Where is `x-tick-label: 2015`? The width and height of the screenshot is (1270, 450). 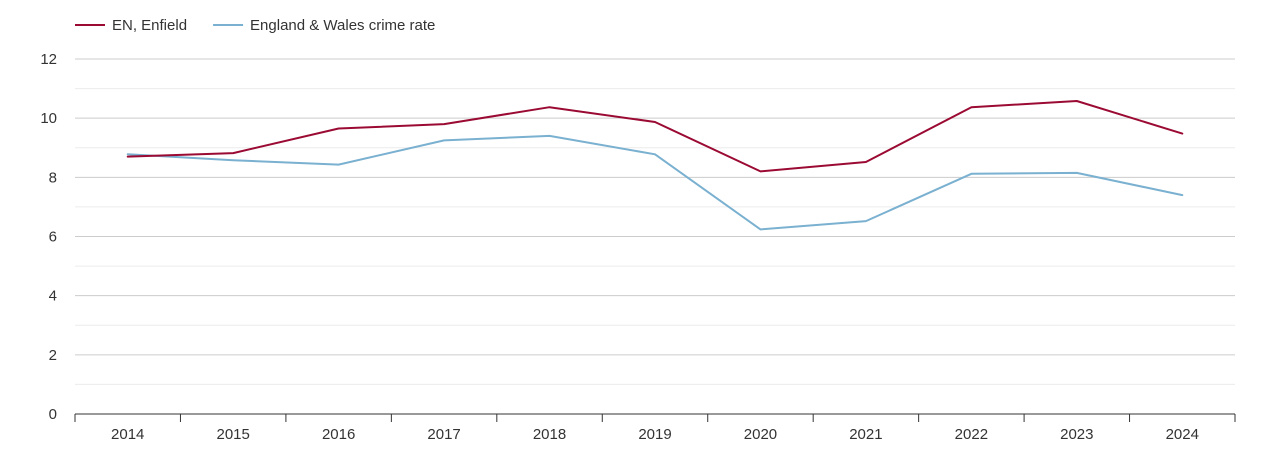
x-tick-label: 2015 is located at coordinates (232, 434).